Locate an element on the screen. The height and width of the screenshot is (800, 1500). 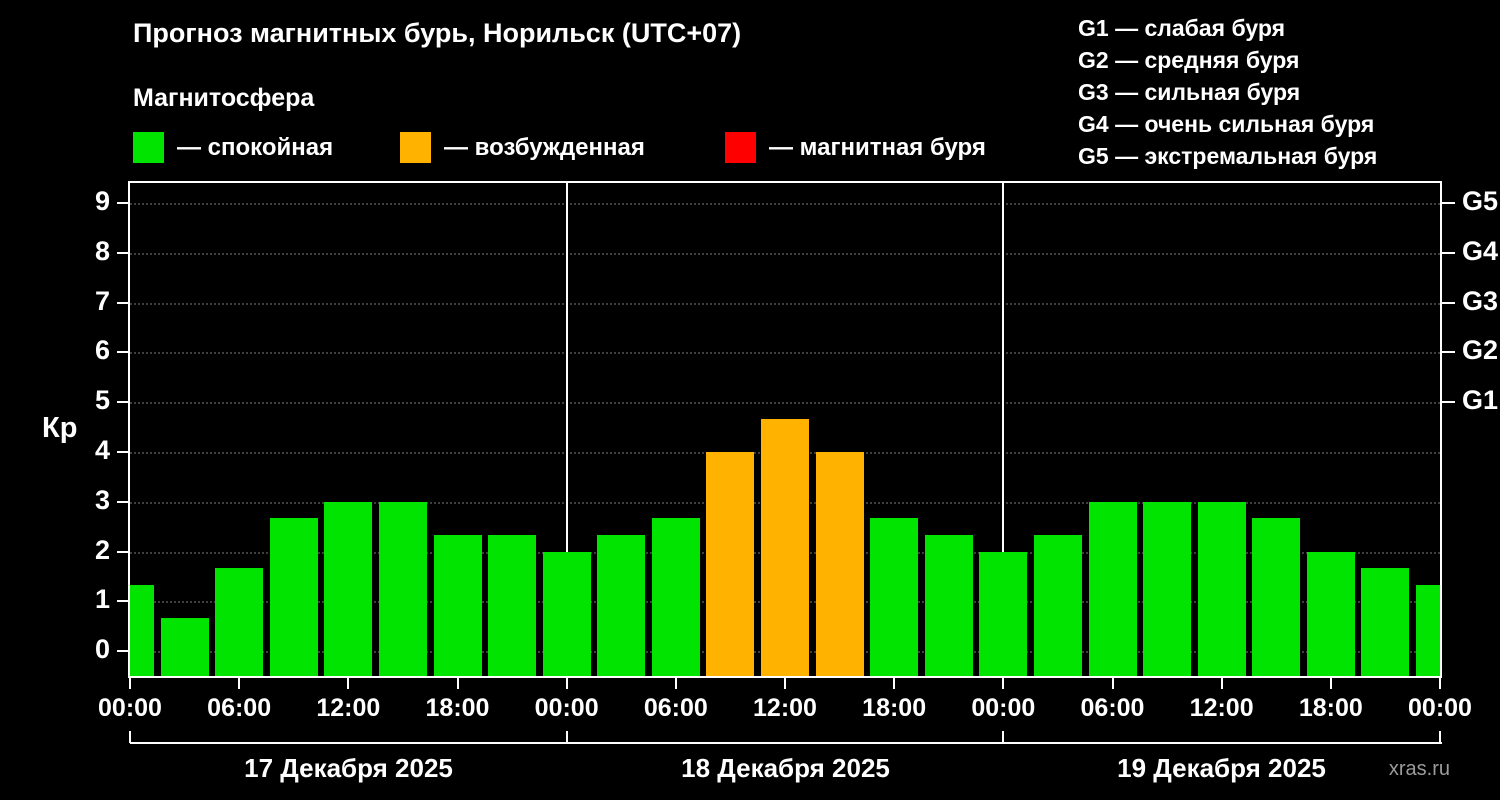
y-axis-tick-label: 1 is located at coordinates (102, 599).